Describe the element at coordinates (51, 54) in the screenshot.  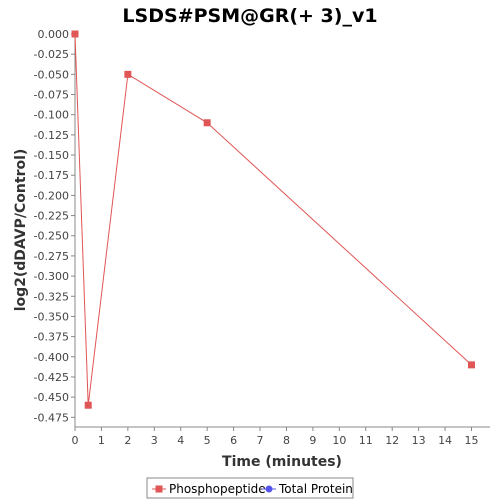
I see `y-tick-label: -0.025` at that location.